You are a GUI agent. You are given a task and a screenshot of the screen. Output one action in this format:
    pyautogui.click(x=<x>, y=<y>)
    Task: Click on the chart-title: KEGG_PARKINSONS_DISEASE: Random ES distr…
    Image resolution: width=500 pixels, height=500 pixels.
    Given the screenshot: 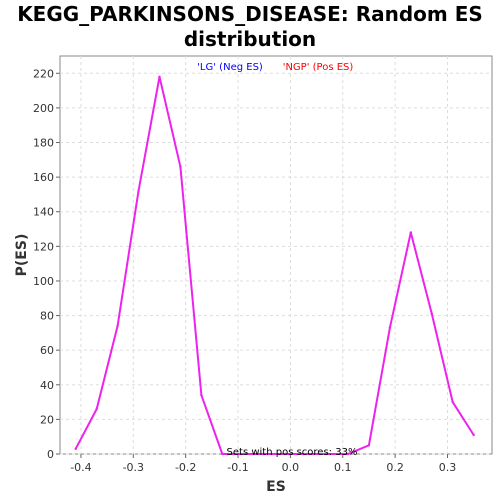 What is the action you would take?
    pyautogui.click(x=250, y=27)
    